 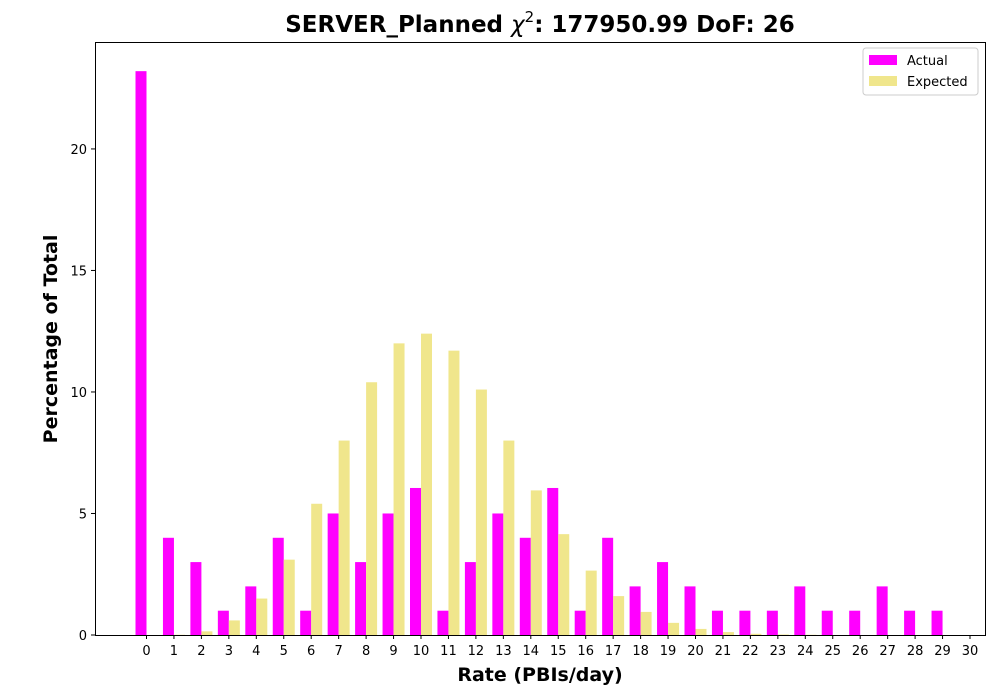 I want to click on legend: Actual Expected, so click(x=920, y=71).